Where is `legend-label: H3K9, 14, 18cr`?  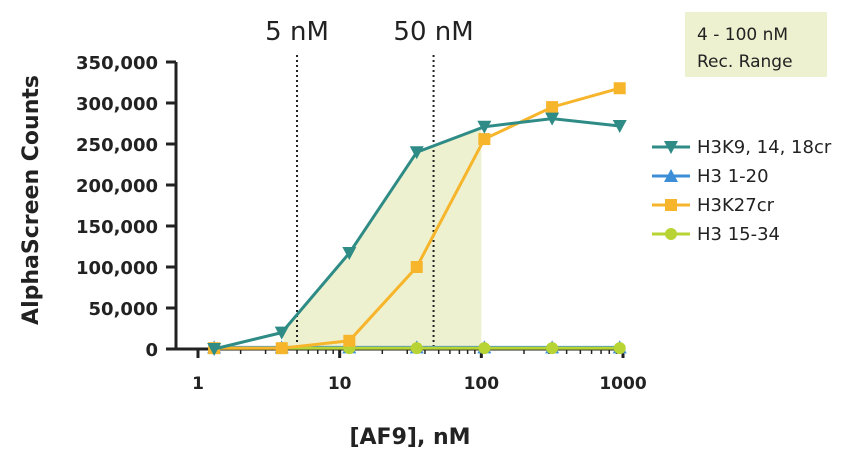
legend-label: H3K9, 14, 18cr is located at coordinates (764, 147).